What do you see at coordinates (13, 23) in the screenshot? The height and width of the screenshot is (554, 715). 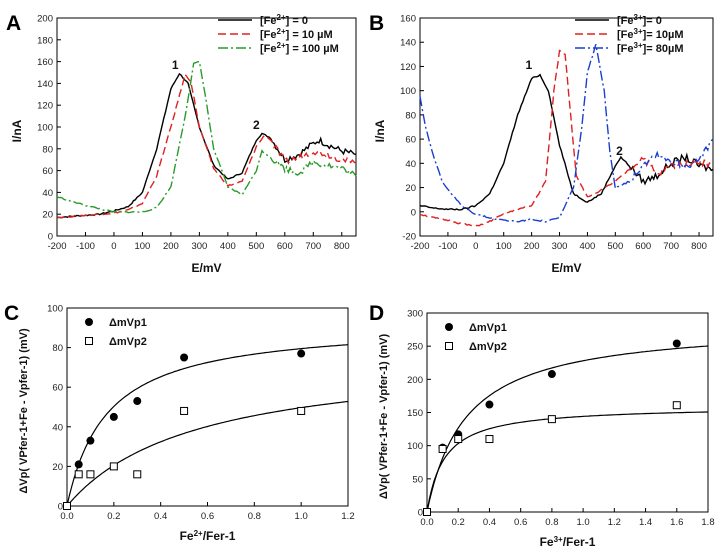 I see `panel-label: A` at bounding box center [13, 23].